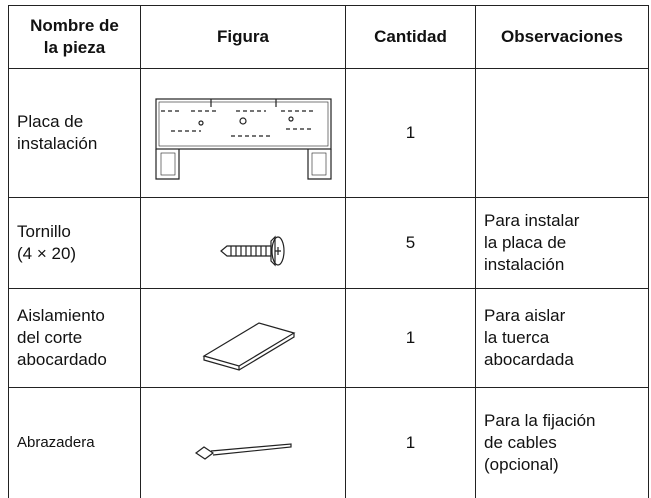  I want to click on cable-tie-figure, so click(243, 451).